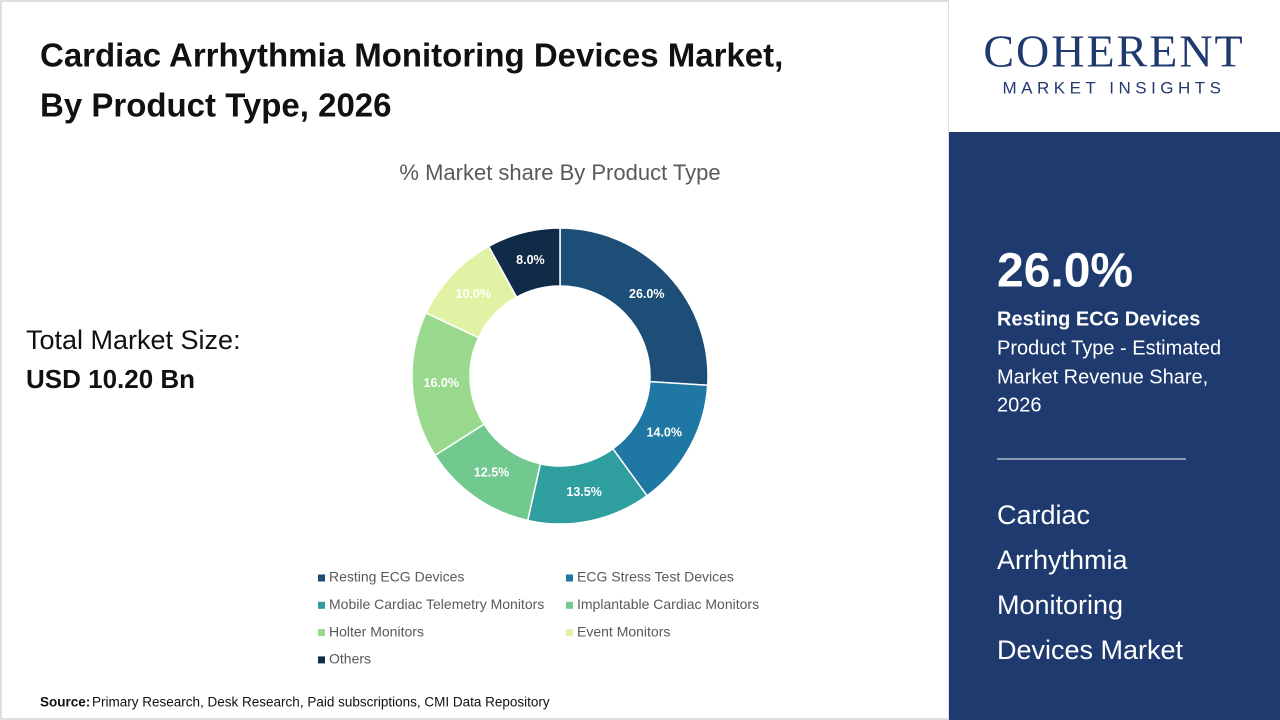 The width and height of the screenshot is (1280, 720). What do you see at coordinates (1102, 377) in the screenshot?
I see `highlight-description: Market Revenue Share,` at bounding box center [1102, 377].